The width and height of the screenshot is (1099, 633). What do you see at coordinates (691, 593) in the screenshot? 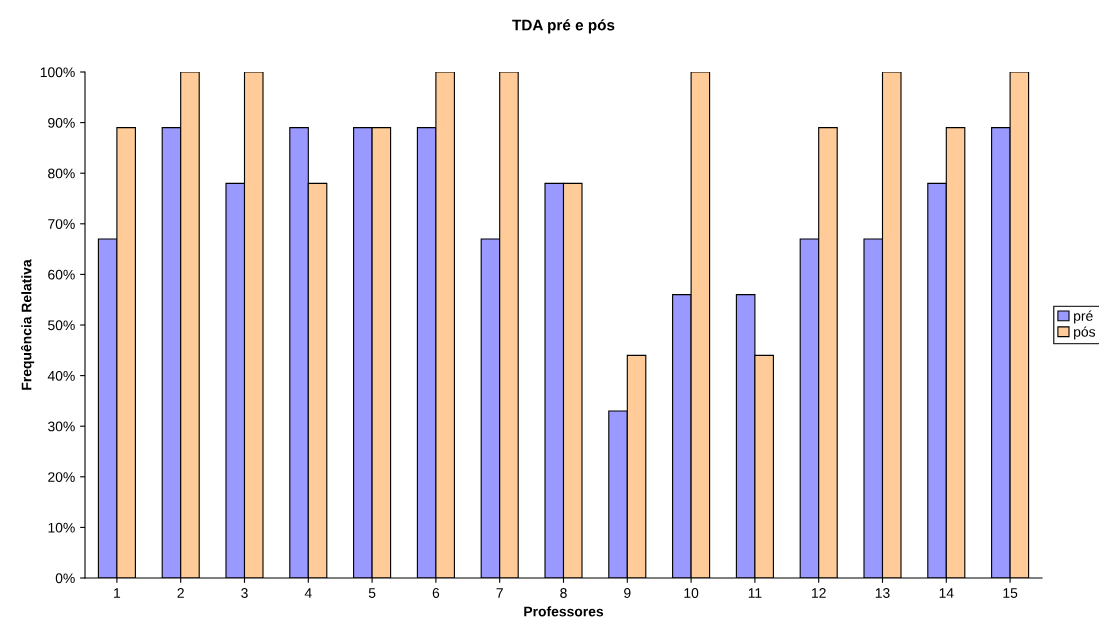
I see `x-tick-label: 10` at bounding box center [691, 593].